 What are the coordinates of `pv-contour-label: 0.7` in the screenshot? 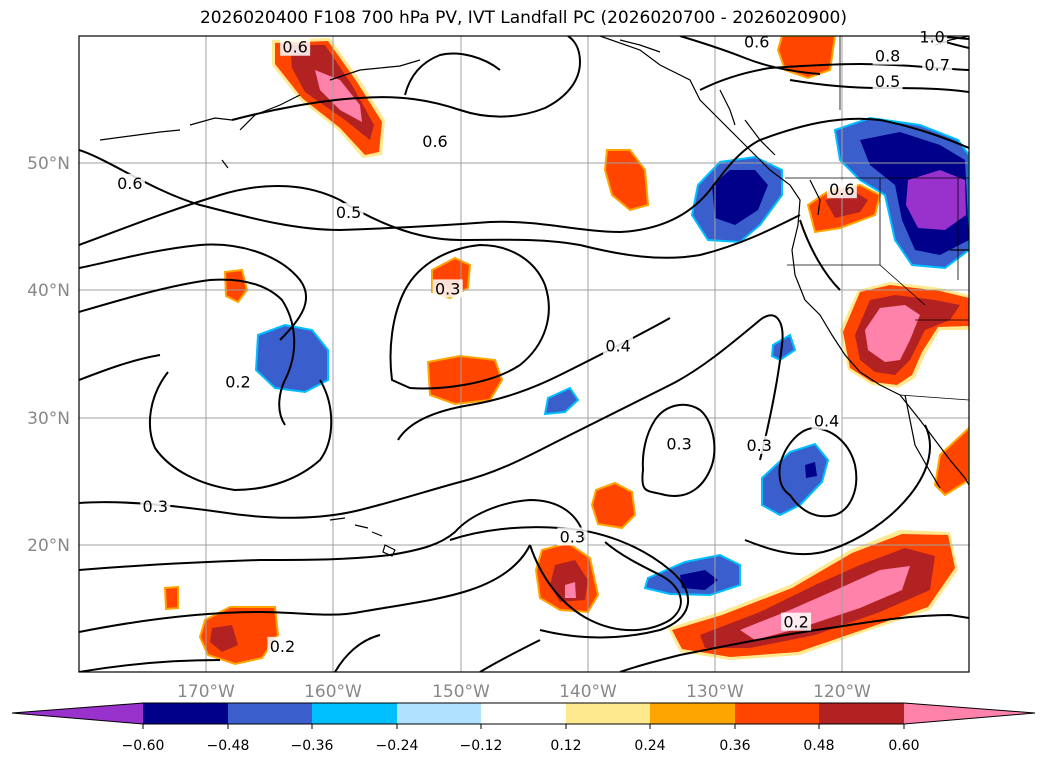 It's located at (936, 65).